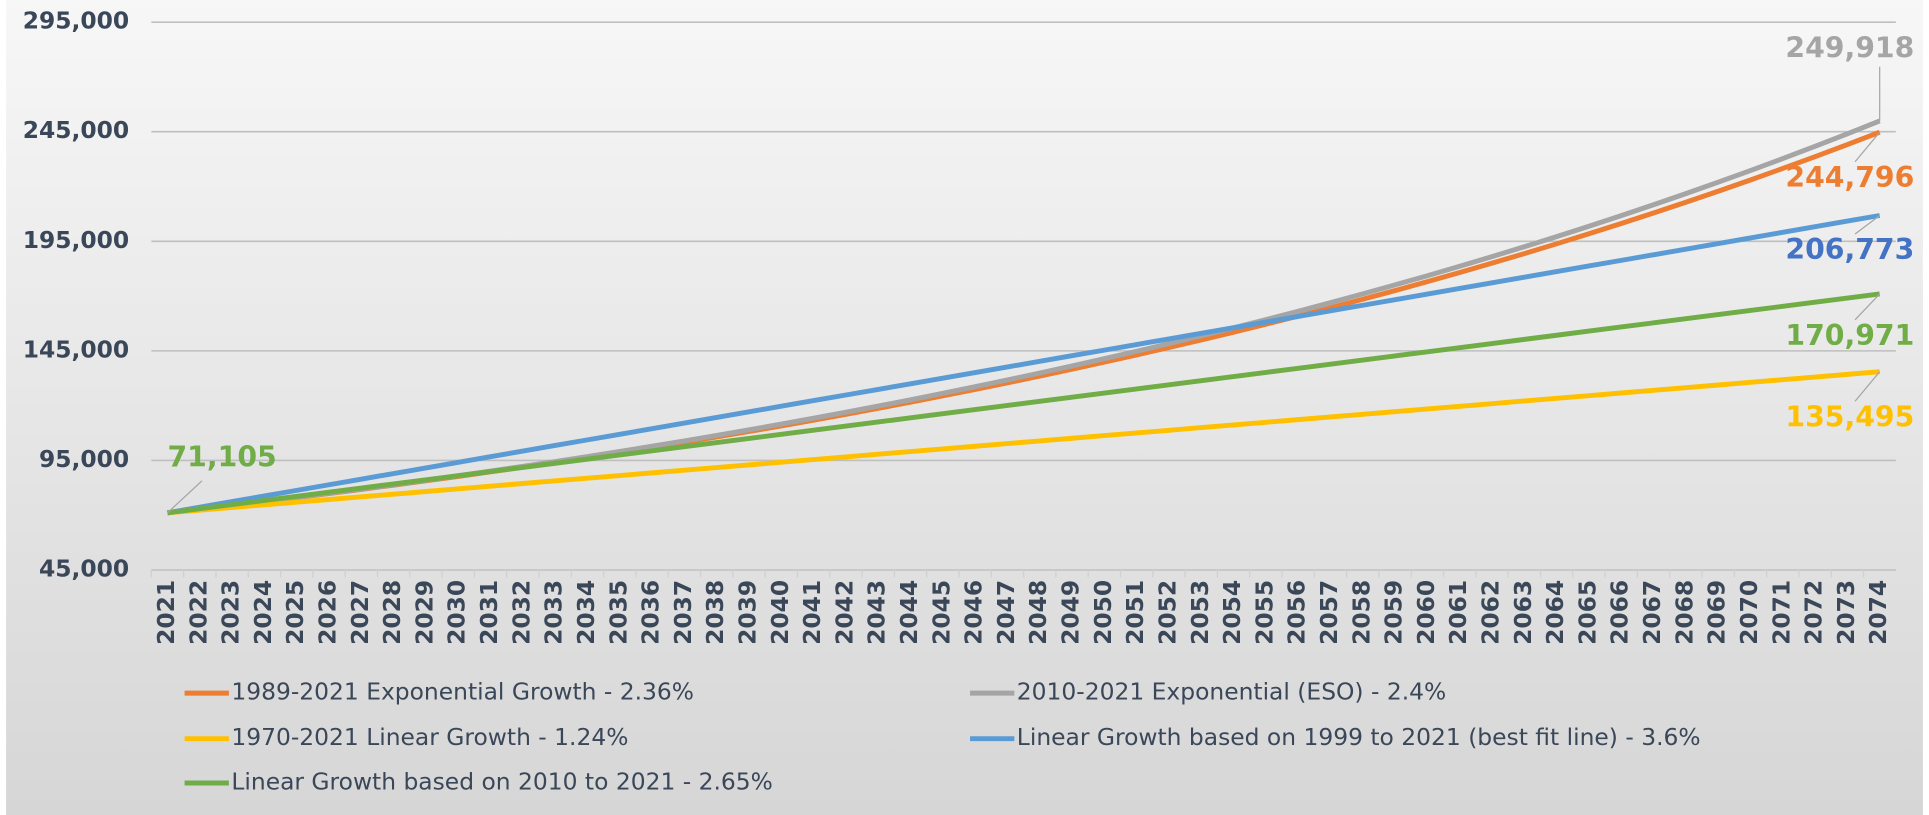  I want to click on x-tick-label: 2028, so click(392, 612).